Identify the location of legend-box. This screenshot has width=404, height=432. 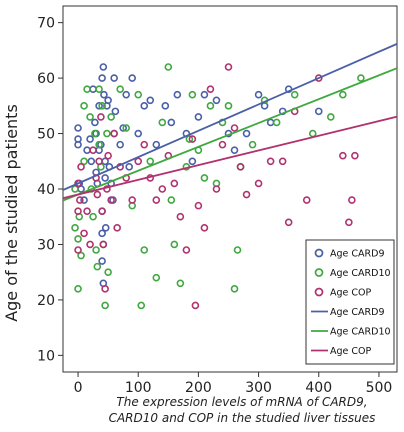
(350, 302).